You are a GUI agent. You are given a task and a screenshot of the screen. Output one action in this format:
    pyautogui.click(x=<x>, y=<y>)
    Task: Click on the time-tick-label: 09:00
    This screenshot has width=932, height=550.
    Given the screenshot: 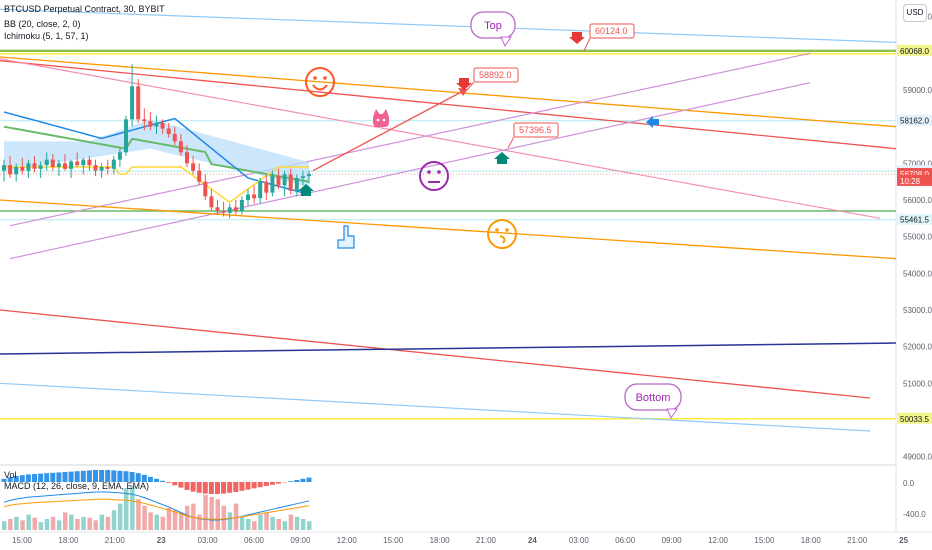 What is the action you would take?
    pyautogui.click(x=672, y=540)
    